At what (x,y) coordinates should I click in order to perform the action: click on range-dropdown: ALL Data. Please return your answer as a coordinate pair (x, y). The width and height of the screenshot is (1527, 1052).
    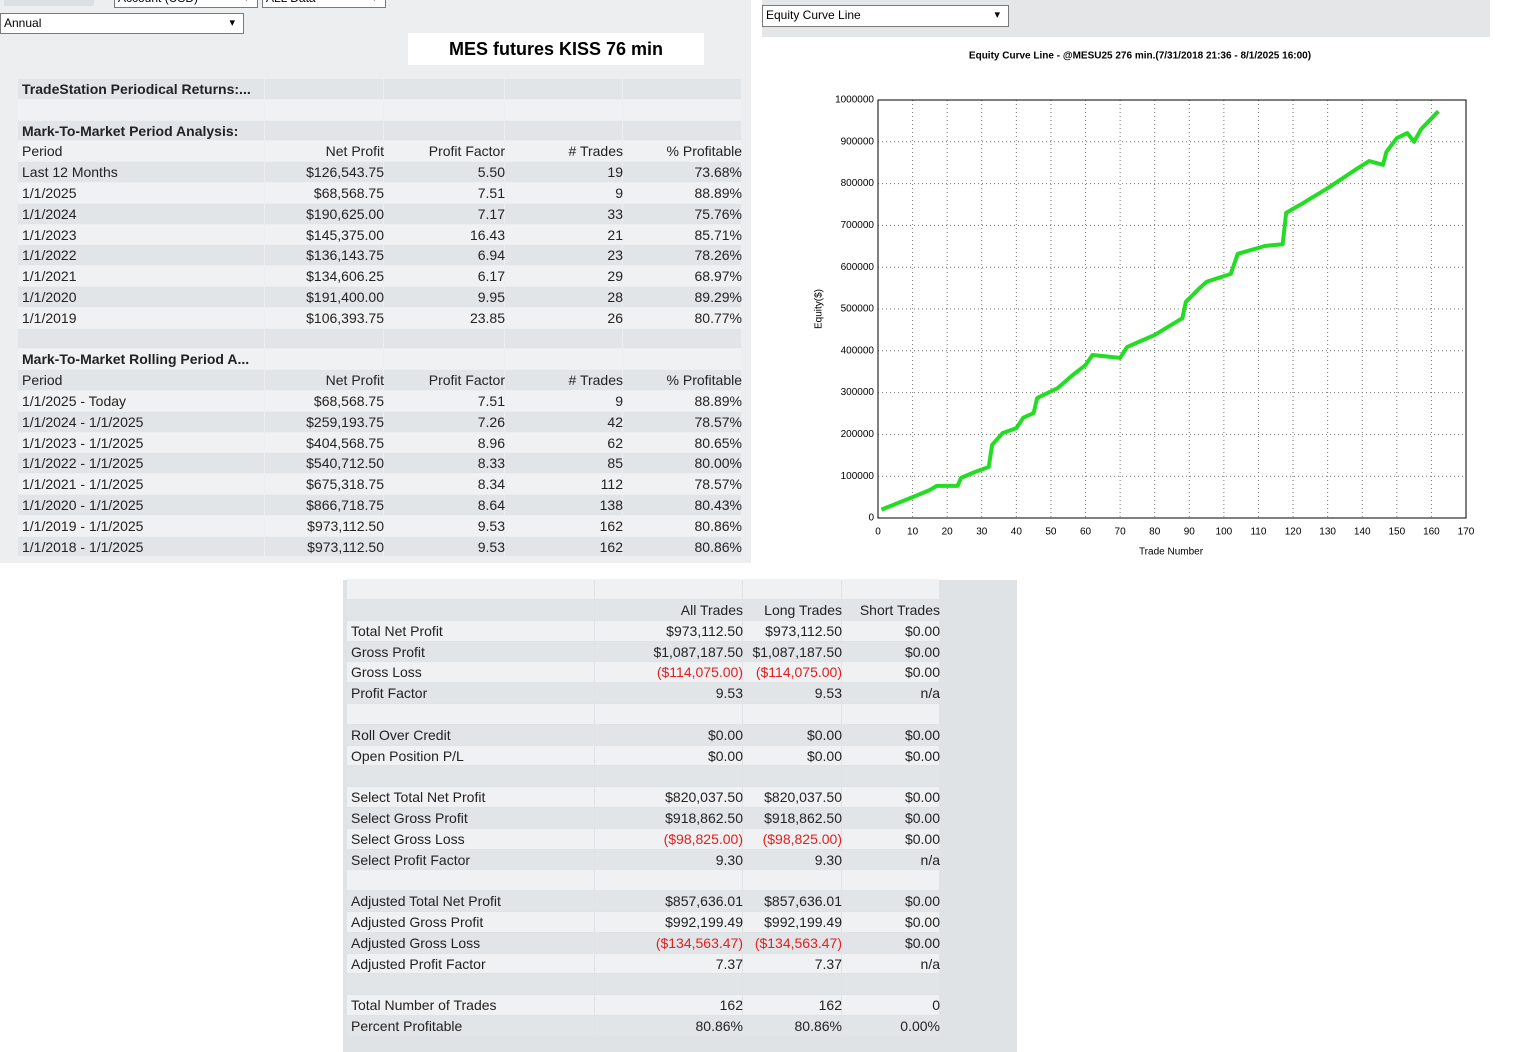
    Looking at the image, I should click on (324, 4).